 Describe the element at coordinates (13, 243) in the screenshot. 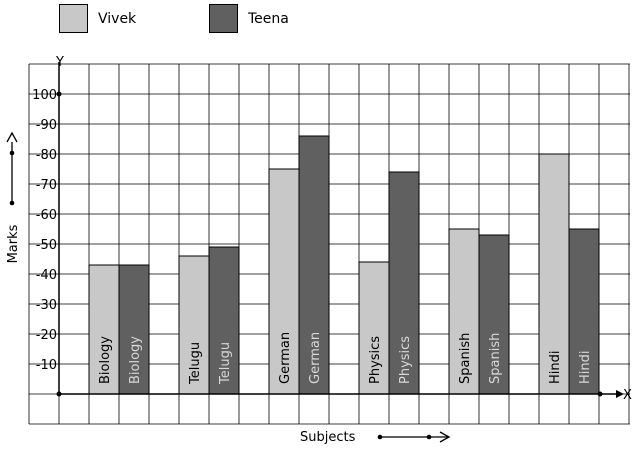

I see `y-axis-title: Marks` at that location.